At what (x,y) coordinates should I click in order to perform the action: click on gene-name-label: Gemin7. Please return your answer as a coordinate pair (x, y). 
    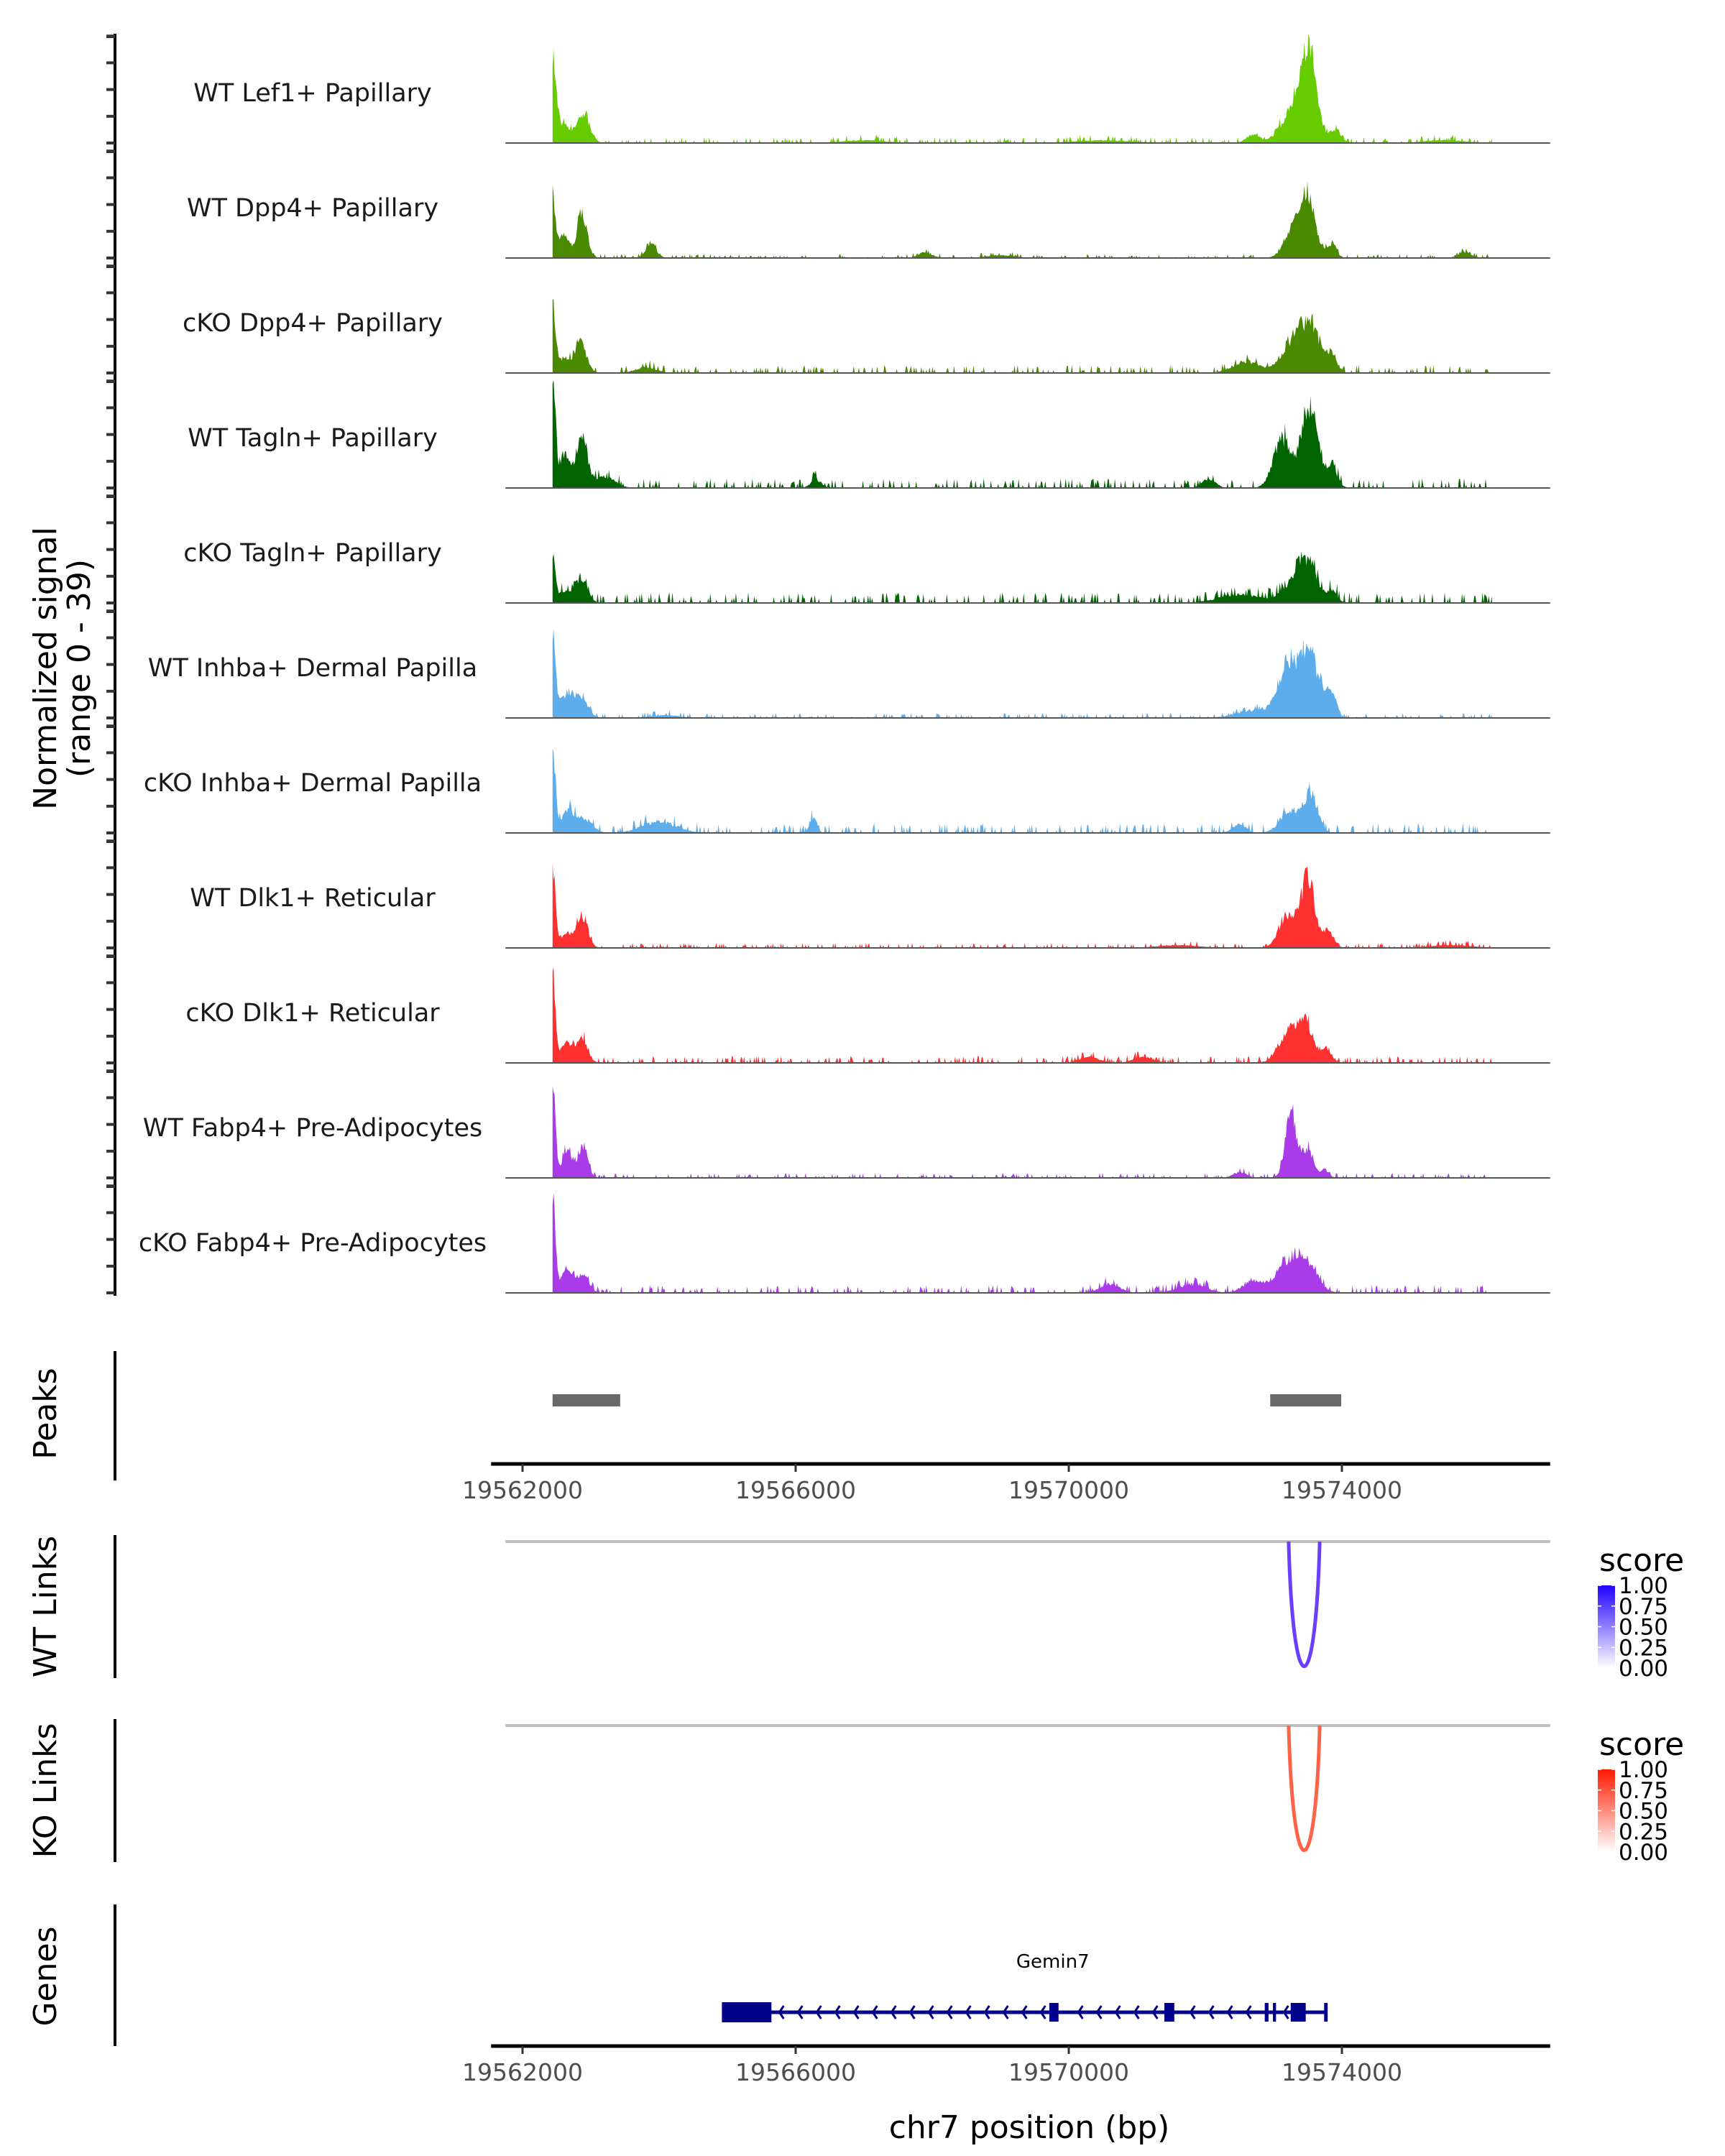
    Looking at the image, I should click on (1053, 1962).